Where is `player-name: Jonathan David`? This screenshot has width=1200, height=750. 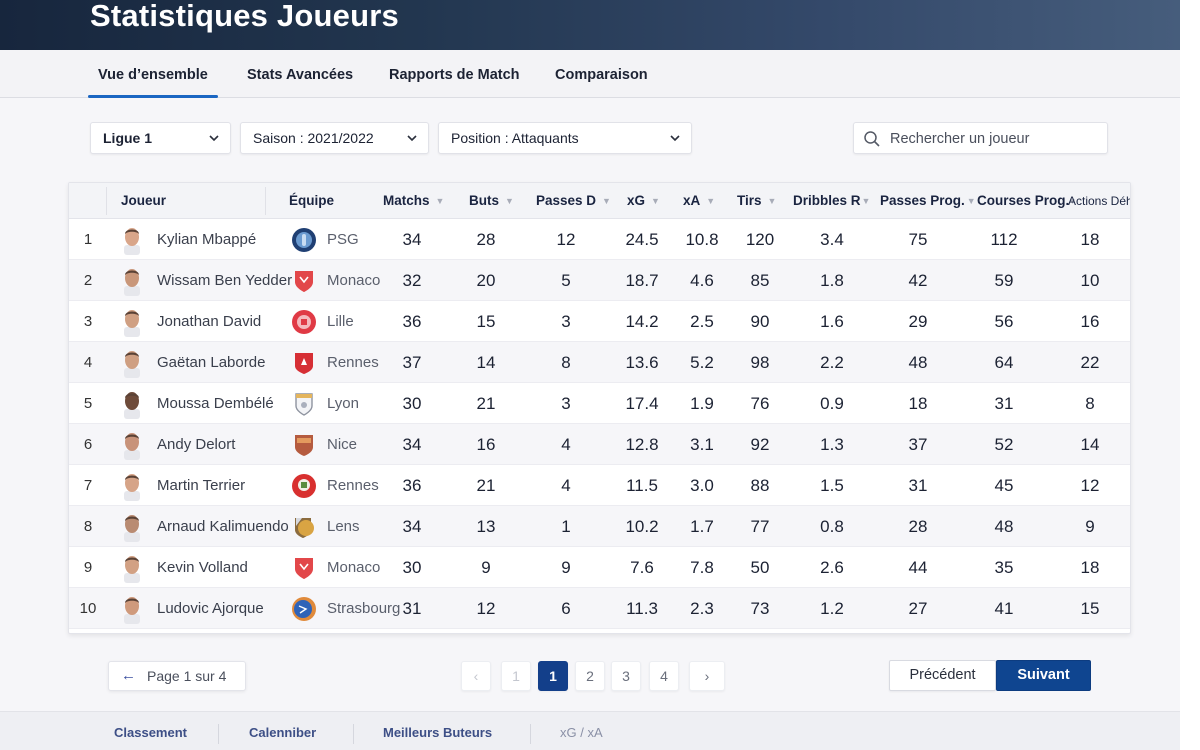 player-name: Jonathan David is located at coordinates (209, 321).